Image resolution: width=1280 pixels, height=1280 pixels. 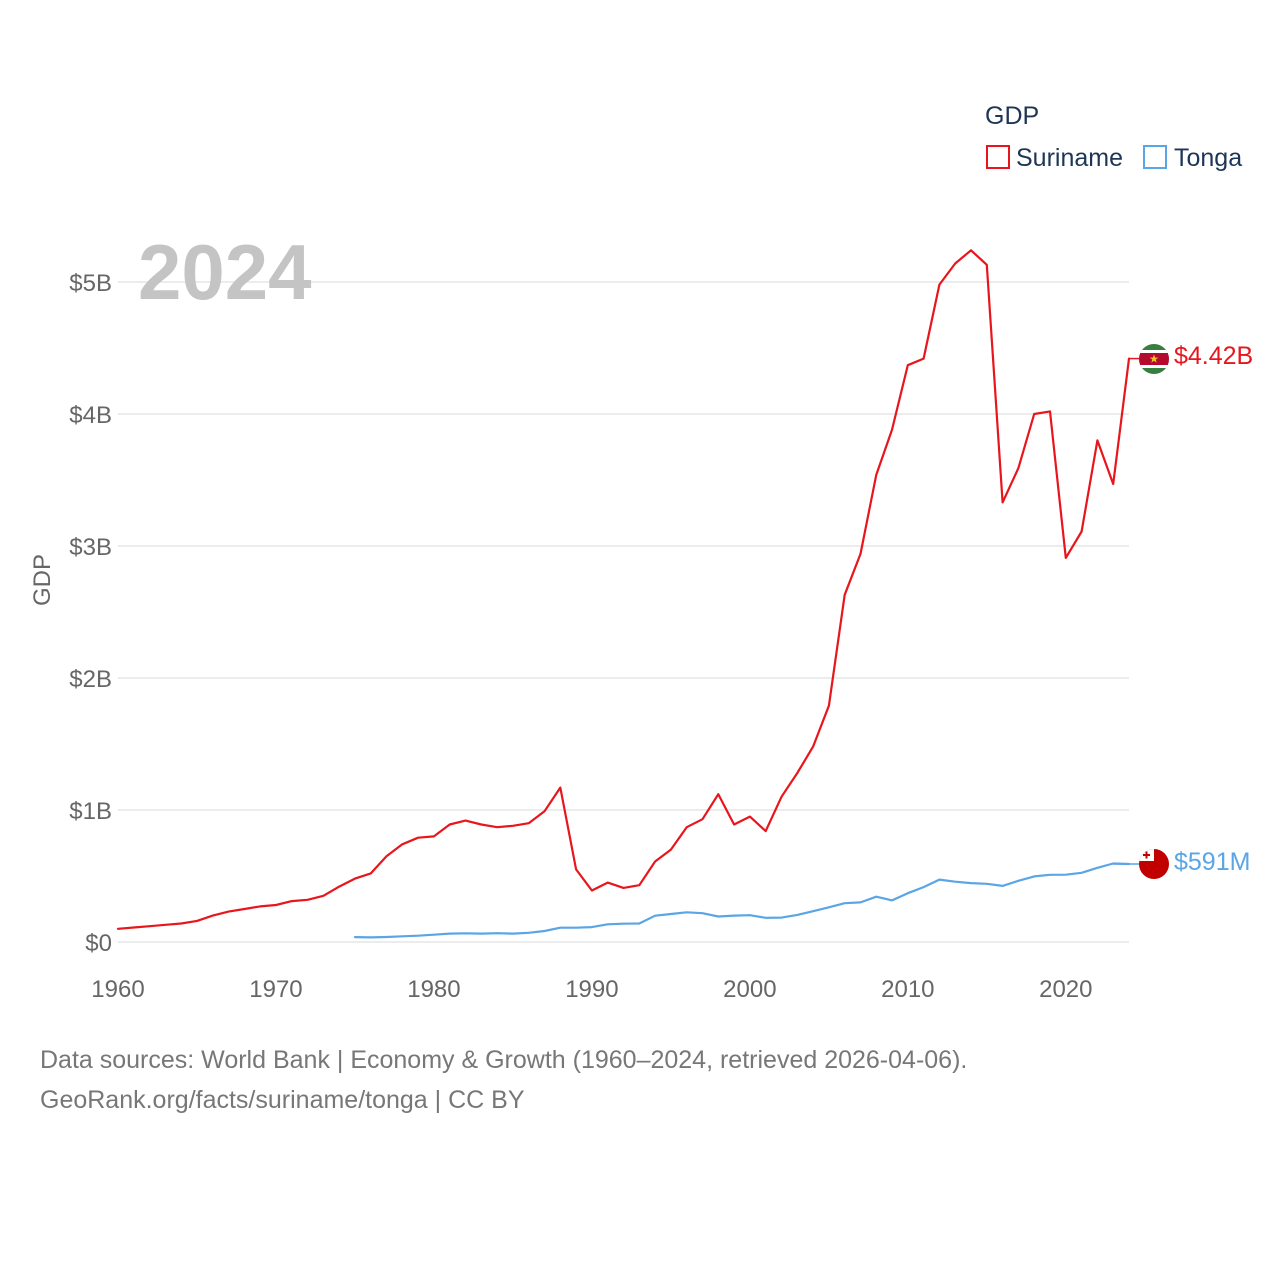 What do you see at coordinates (117, 989) in the screenshot?
I see `x-tick-label: 1960` at bounding box center [117, 989].